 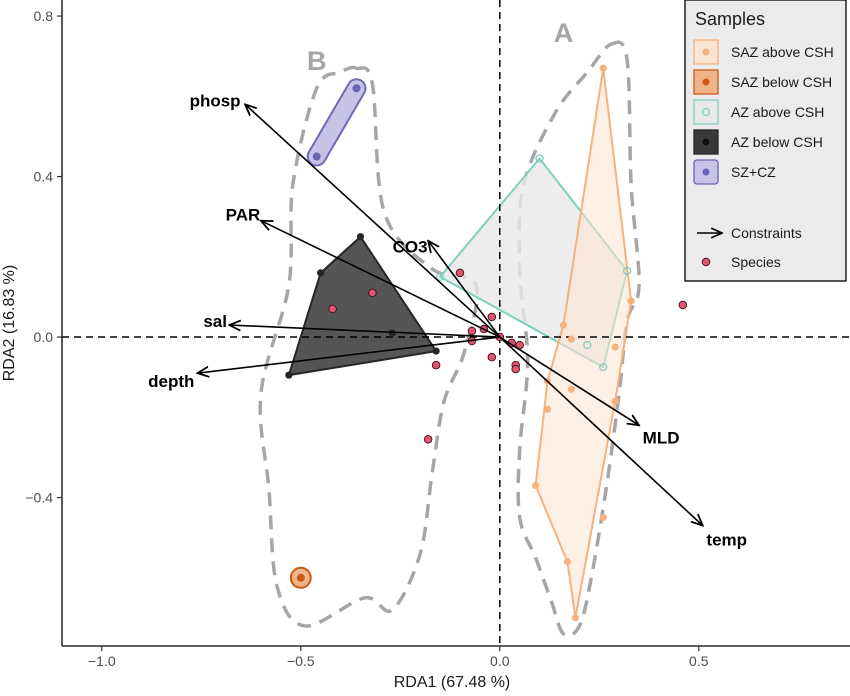 What do you see at coordinates (9, 323) in the screenshot?
I see `y-axis-title: RDA2 (16.83 %)` at bounding box center [9, 323].